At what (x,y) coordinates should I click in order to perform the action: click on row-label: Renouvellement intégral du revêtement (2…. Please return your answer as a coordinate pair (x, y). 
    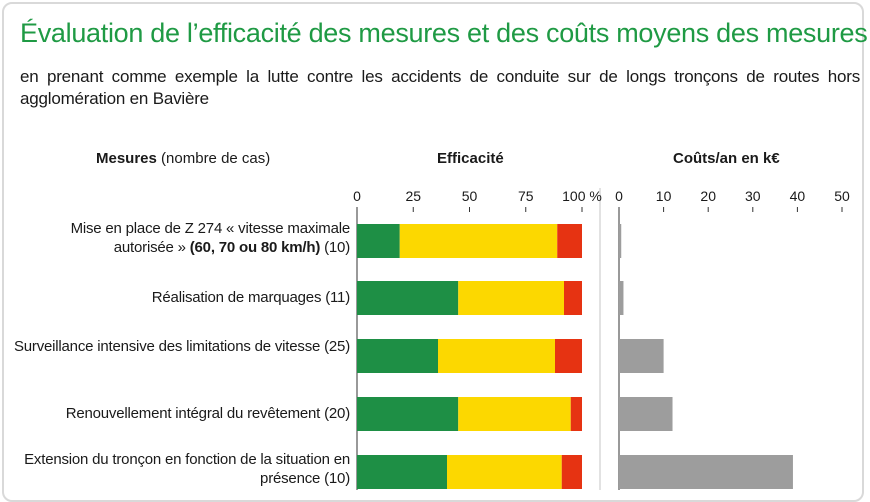
    Looking at the image, I should click on (180, 413).